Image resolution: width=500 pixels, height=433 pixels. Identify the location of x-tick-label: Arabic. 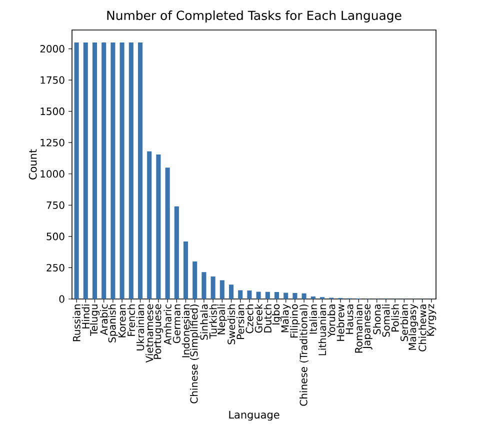
(104, 320).